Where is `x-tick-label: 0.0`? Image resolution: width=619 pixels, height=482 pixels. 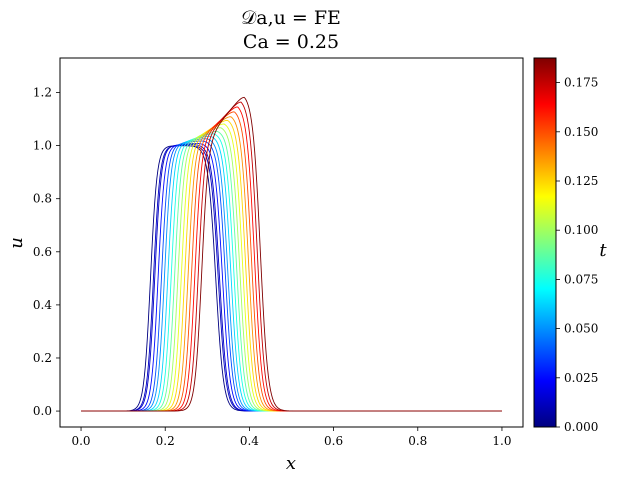 x-tick-label: 0.0 is located at coordinates (80, 441).